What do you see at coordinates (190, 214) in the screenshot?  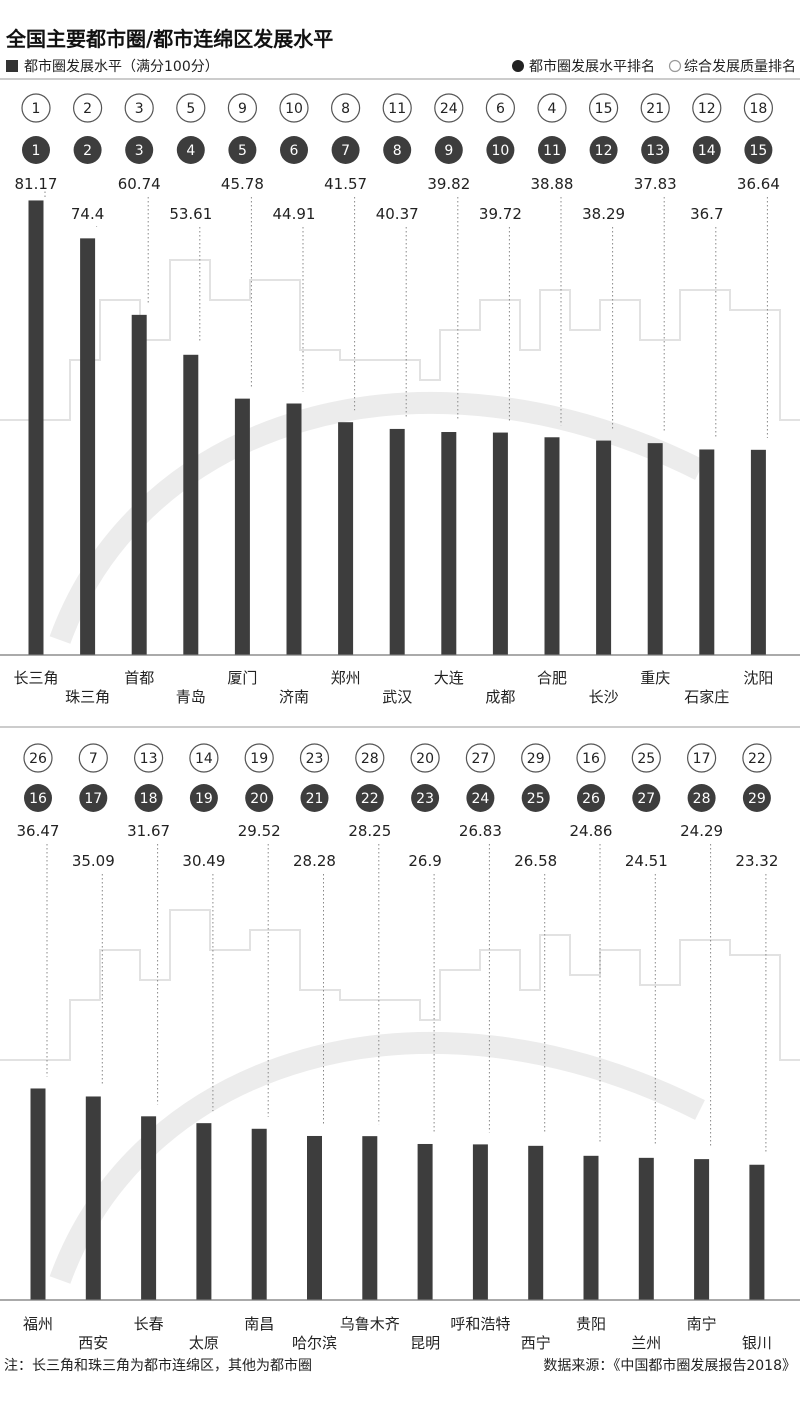 I see `data-label: 53.61` at bounding box center [190, 214].